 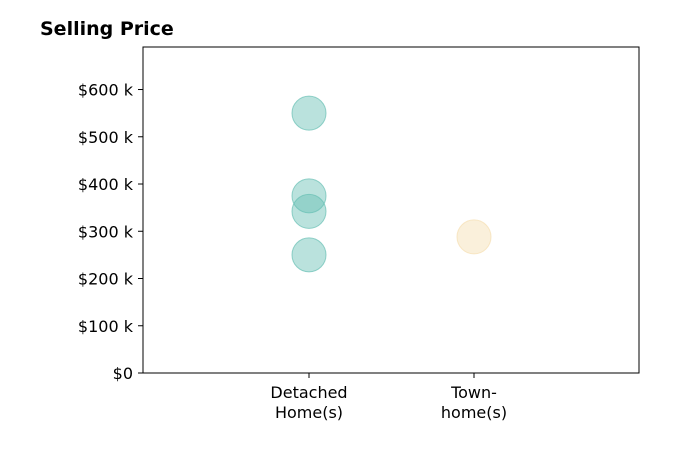 I want to click on chart-title: Selling Price, so click(x=107, y=29).